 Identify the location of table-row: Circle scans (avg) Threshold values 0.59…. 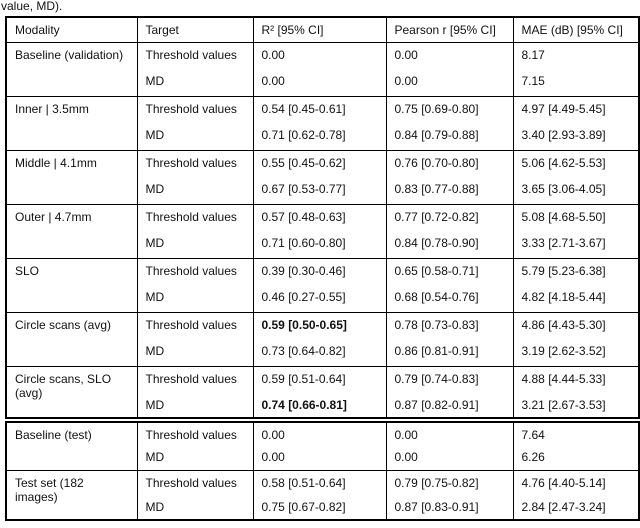
(322, 338).